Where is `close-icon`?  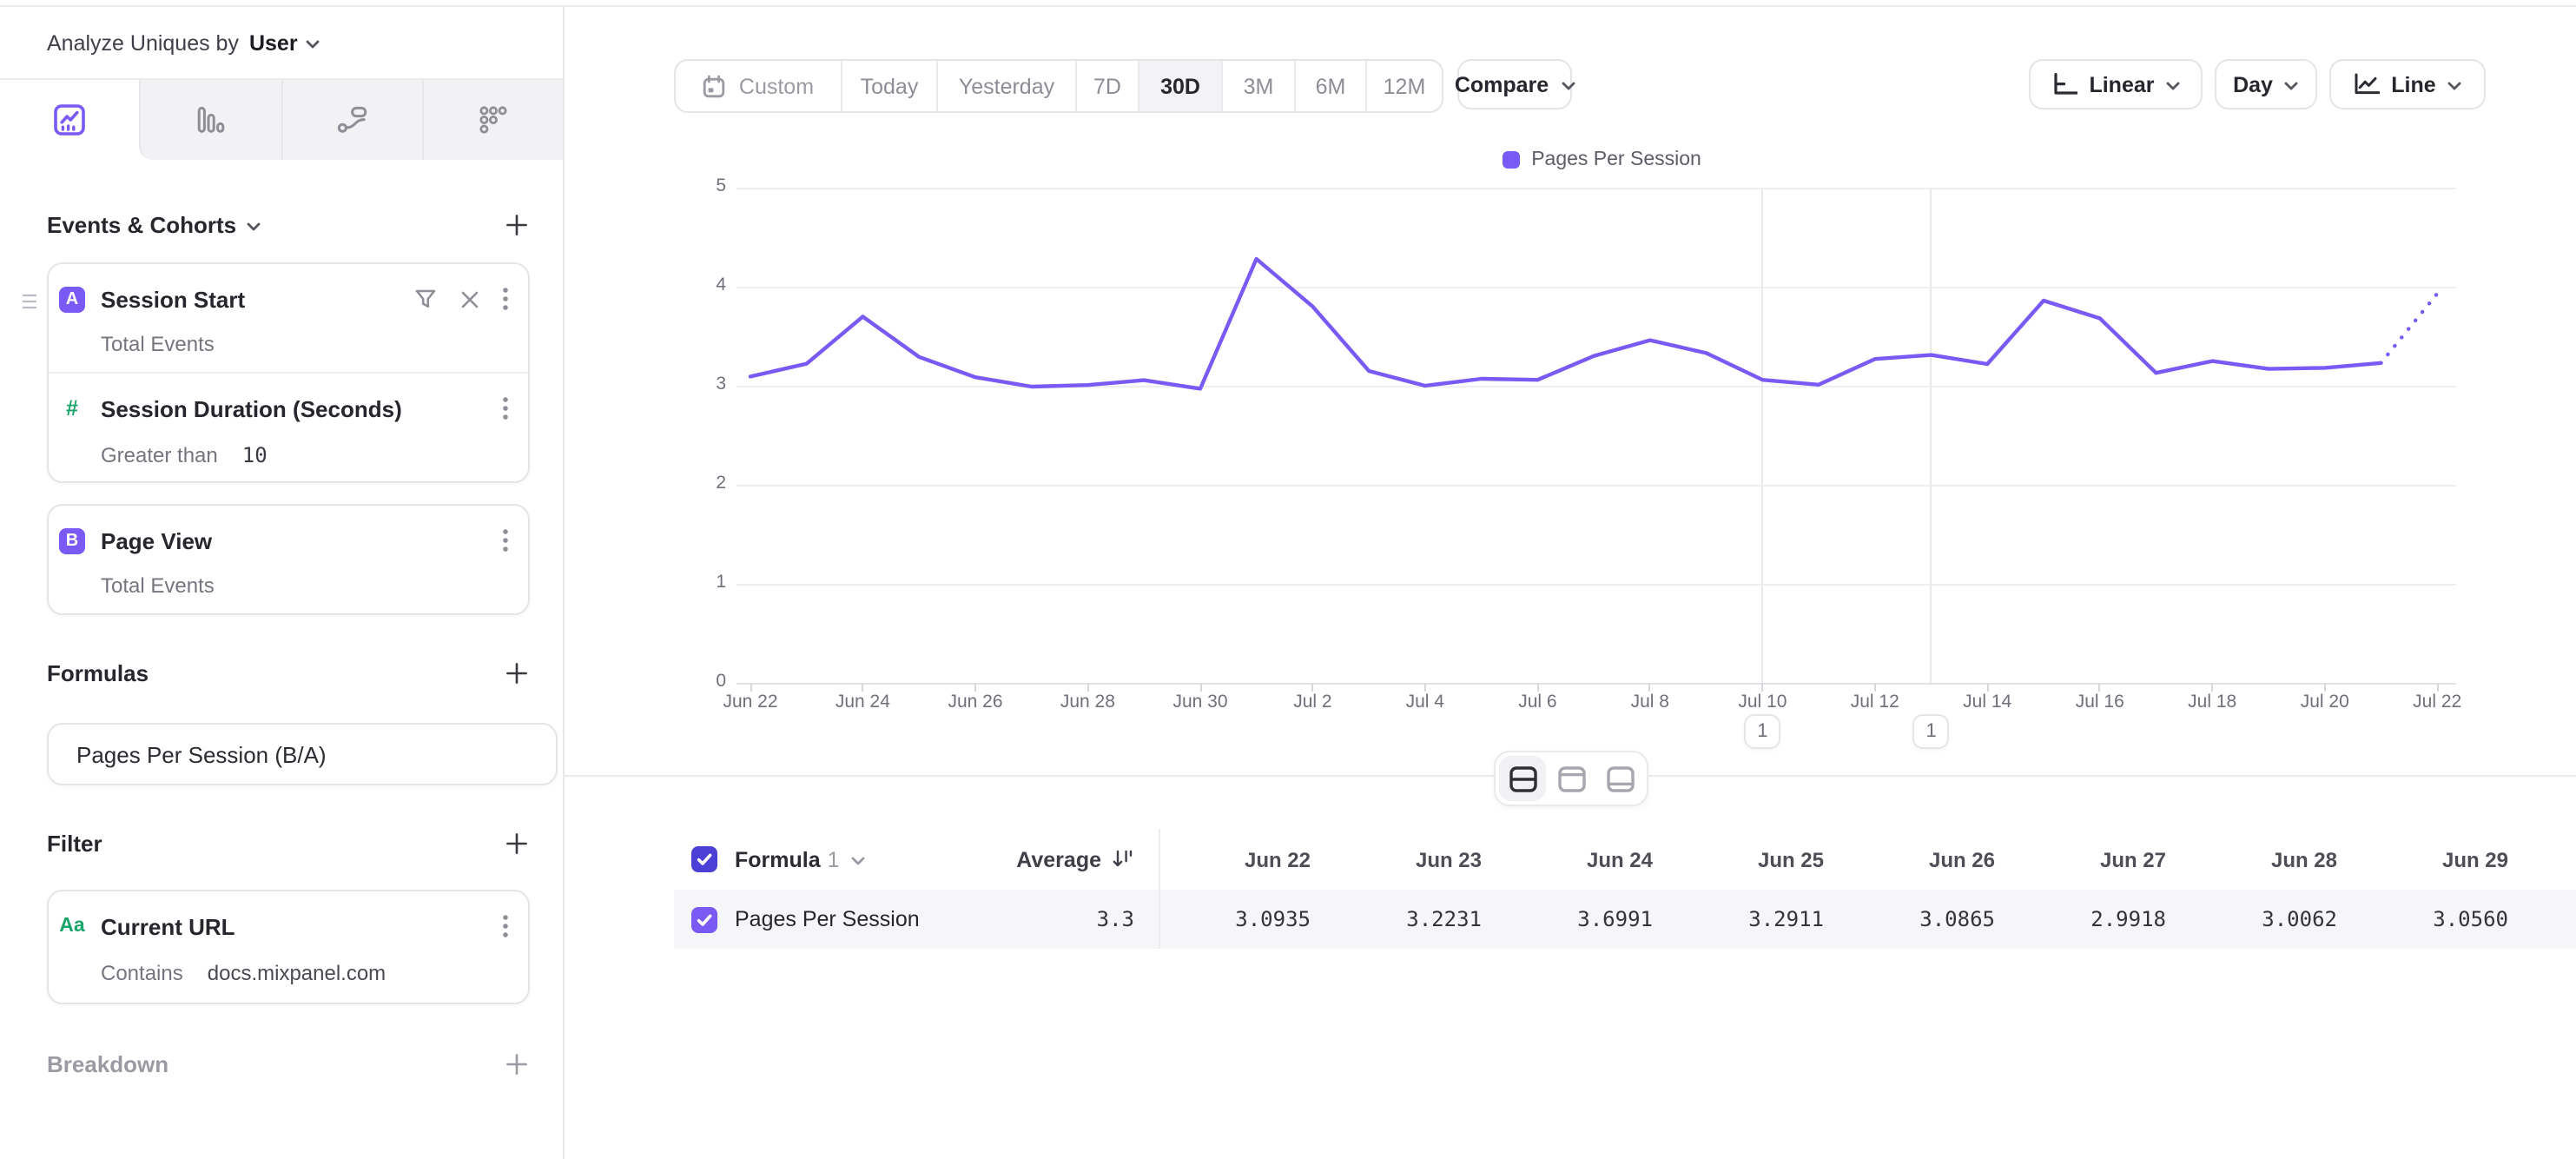
close-icon is located at coordinates (469, 298).